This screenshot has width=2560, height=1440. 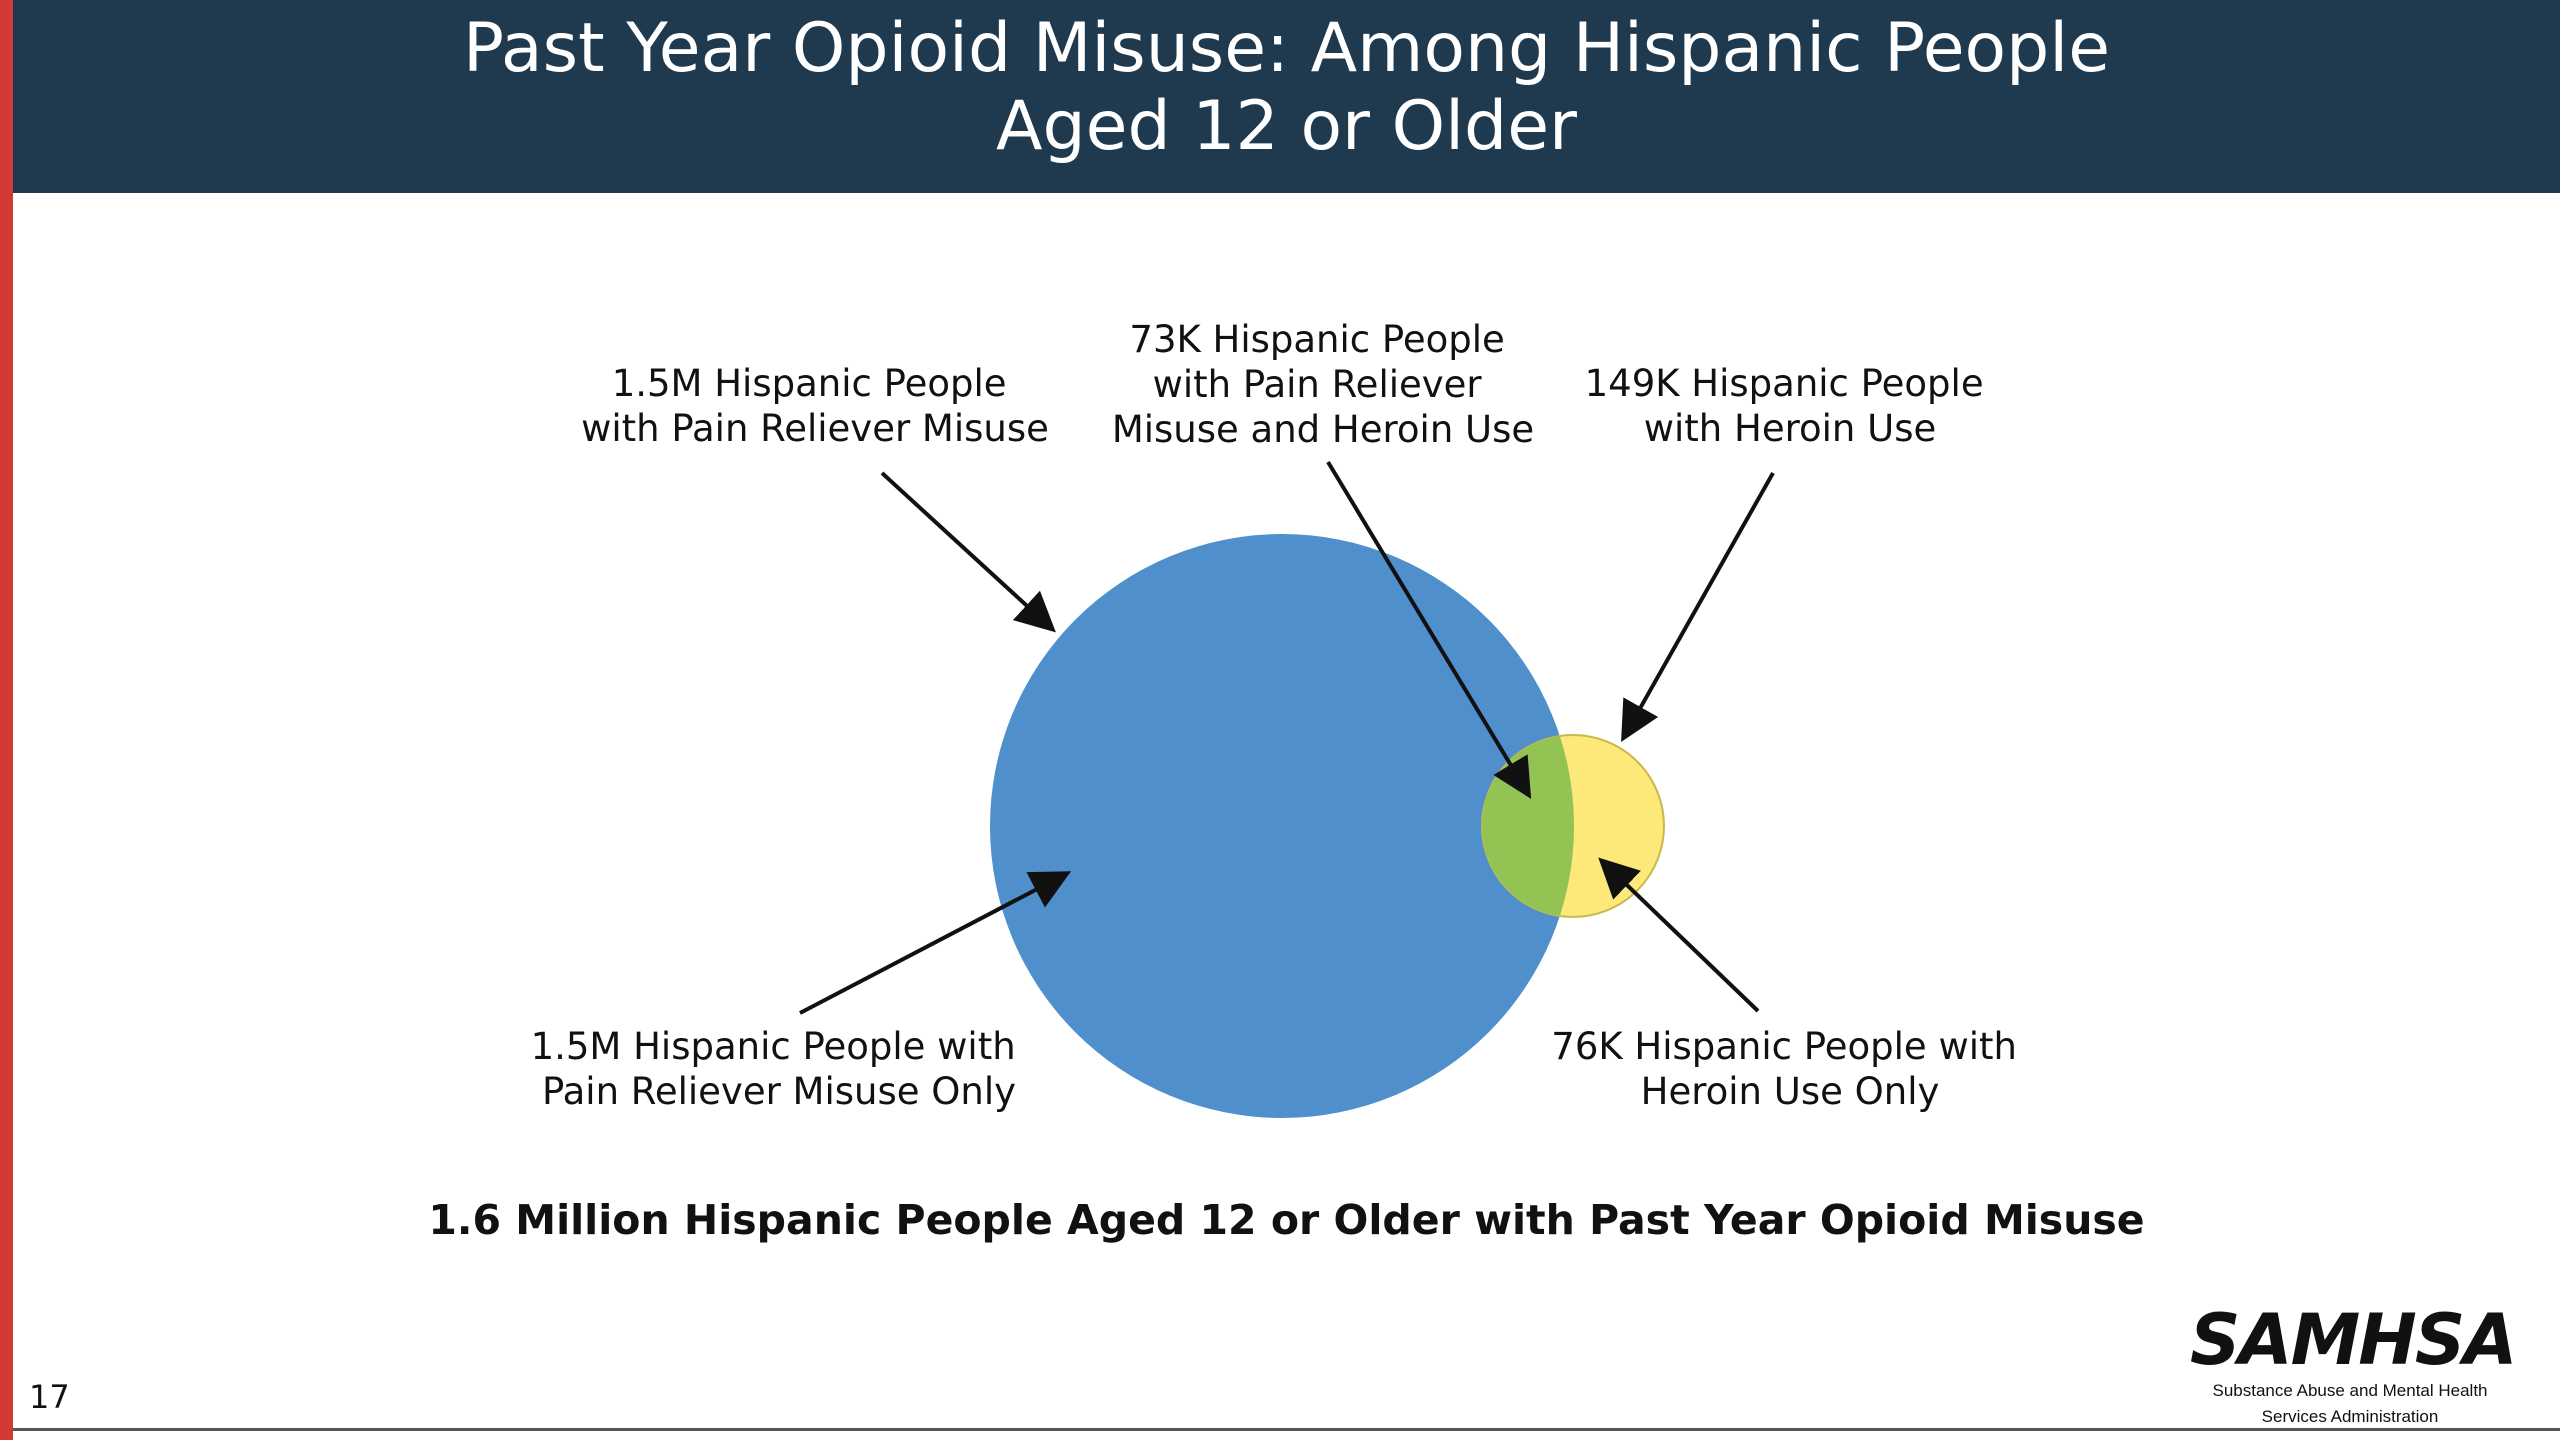 I want to click on slide-title-line-2: Aged 12 or Older, so click(x=1286, y=126).